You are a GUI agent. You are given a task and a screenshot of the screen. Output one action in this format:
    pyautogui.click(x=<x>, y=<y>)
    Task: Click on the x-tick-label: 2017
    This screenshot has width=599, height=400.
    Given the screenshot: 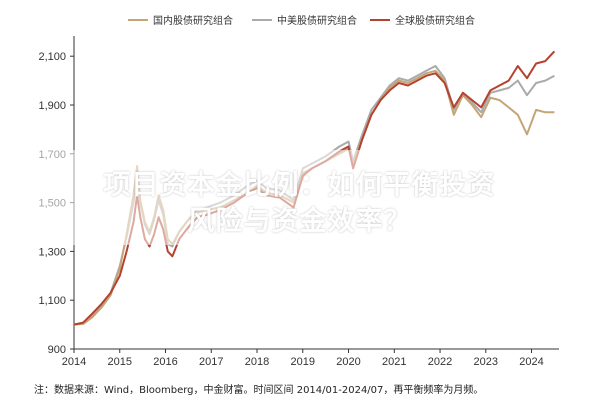 What is the action you would take?
    pyautogui.click(x=211, y=362)
    